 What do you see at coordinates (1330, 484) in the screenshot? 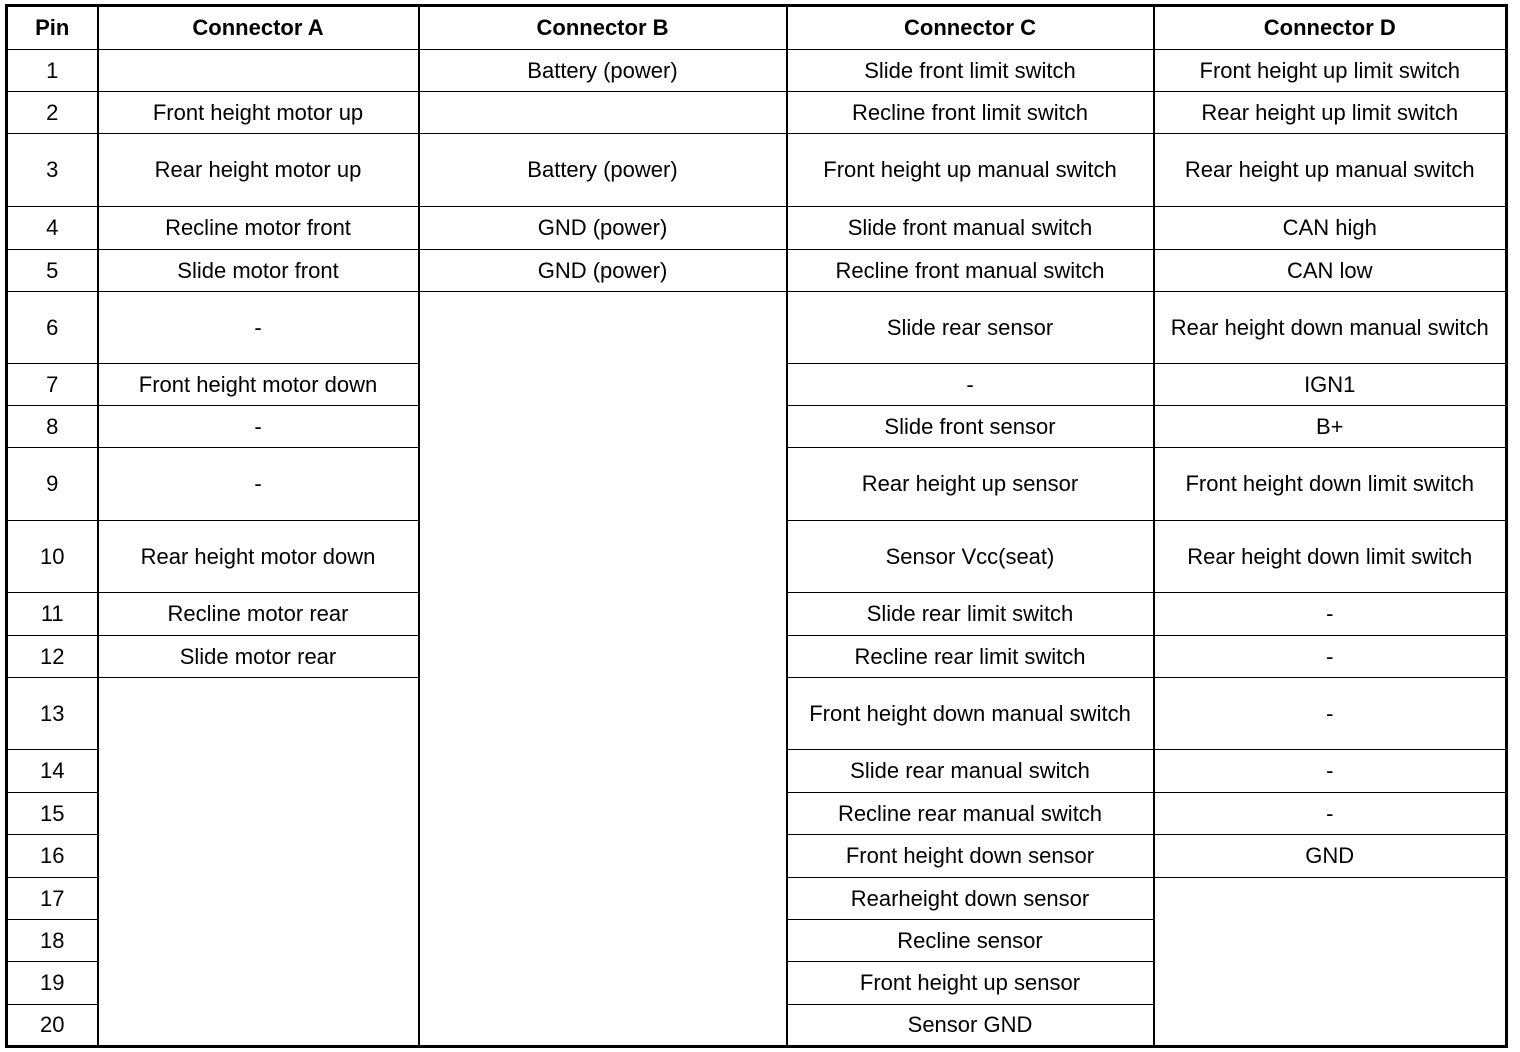
I see `connector-d-cell: Front height down limit switch` at bounding box center [1330, 484].